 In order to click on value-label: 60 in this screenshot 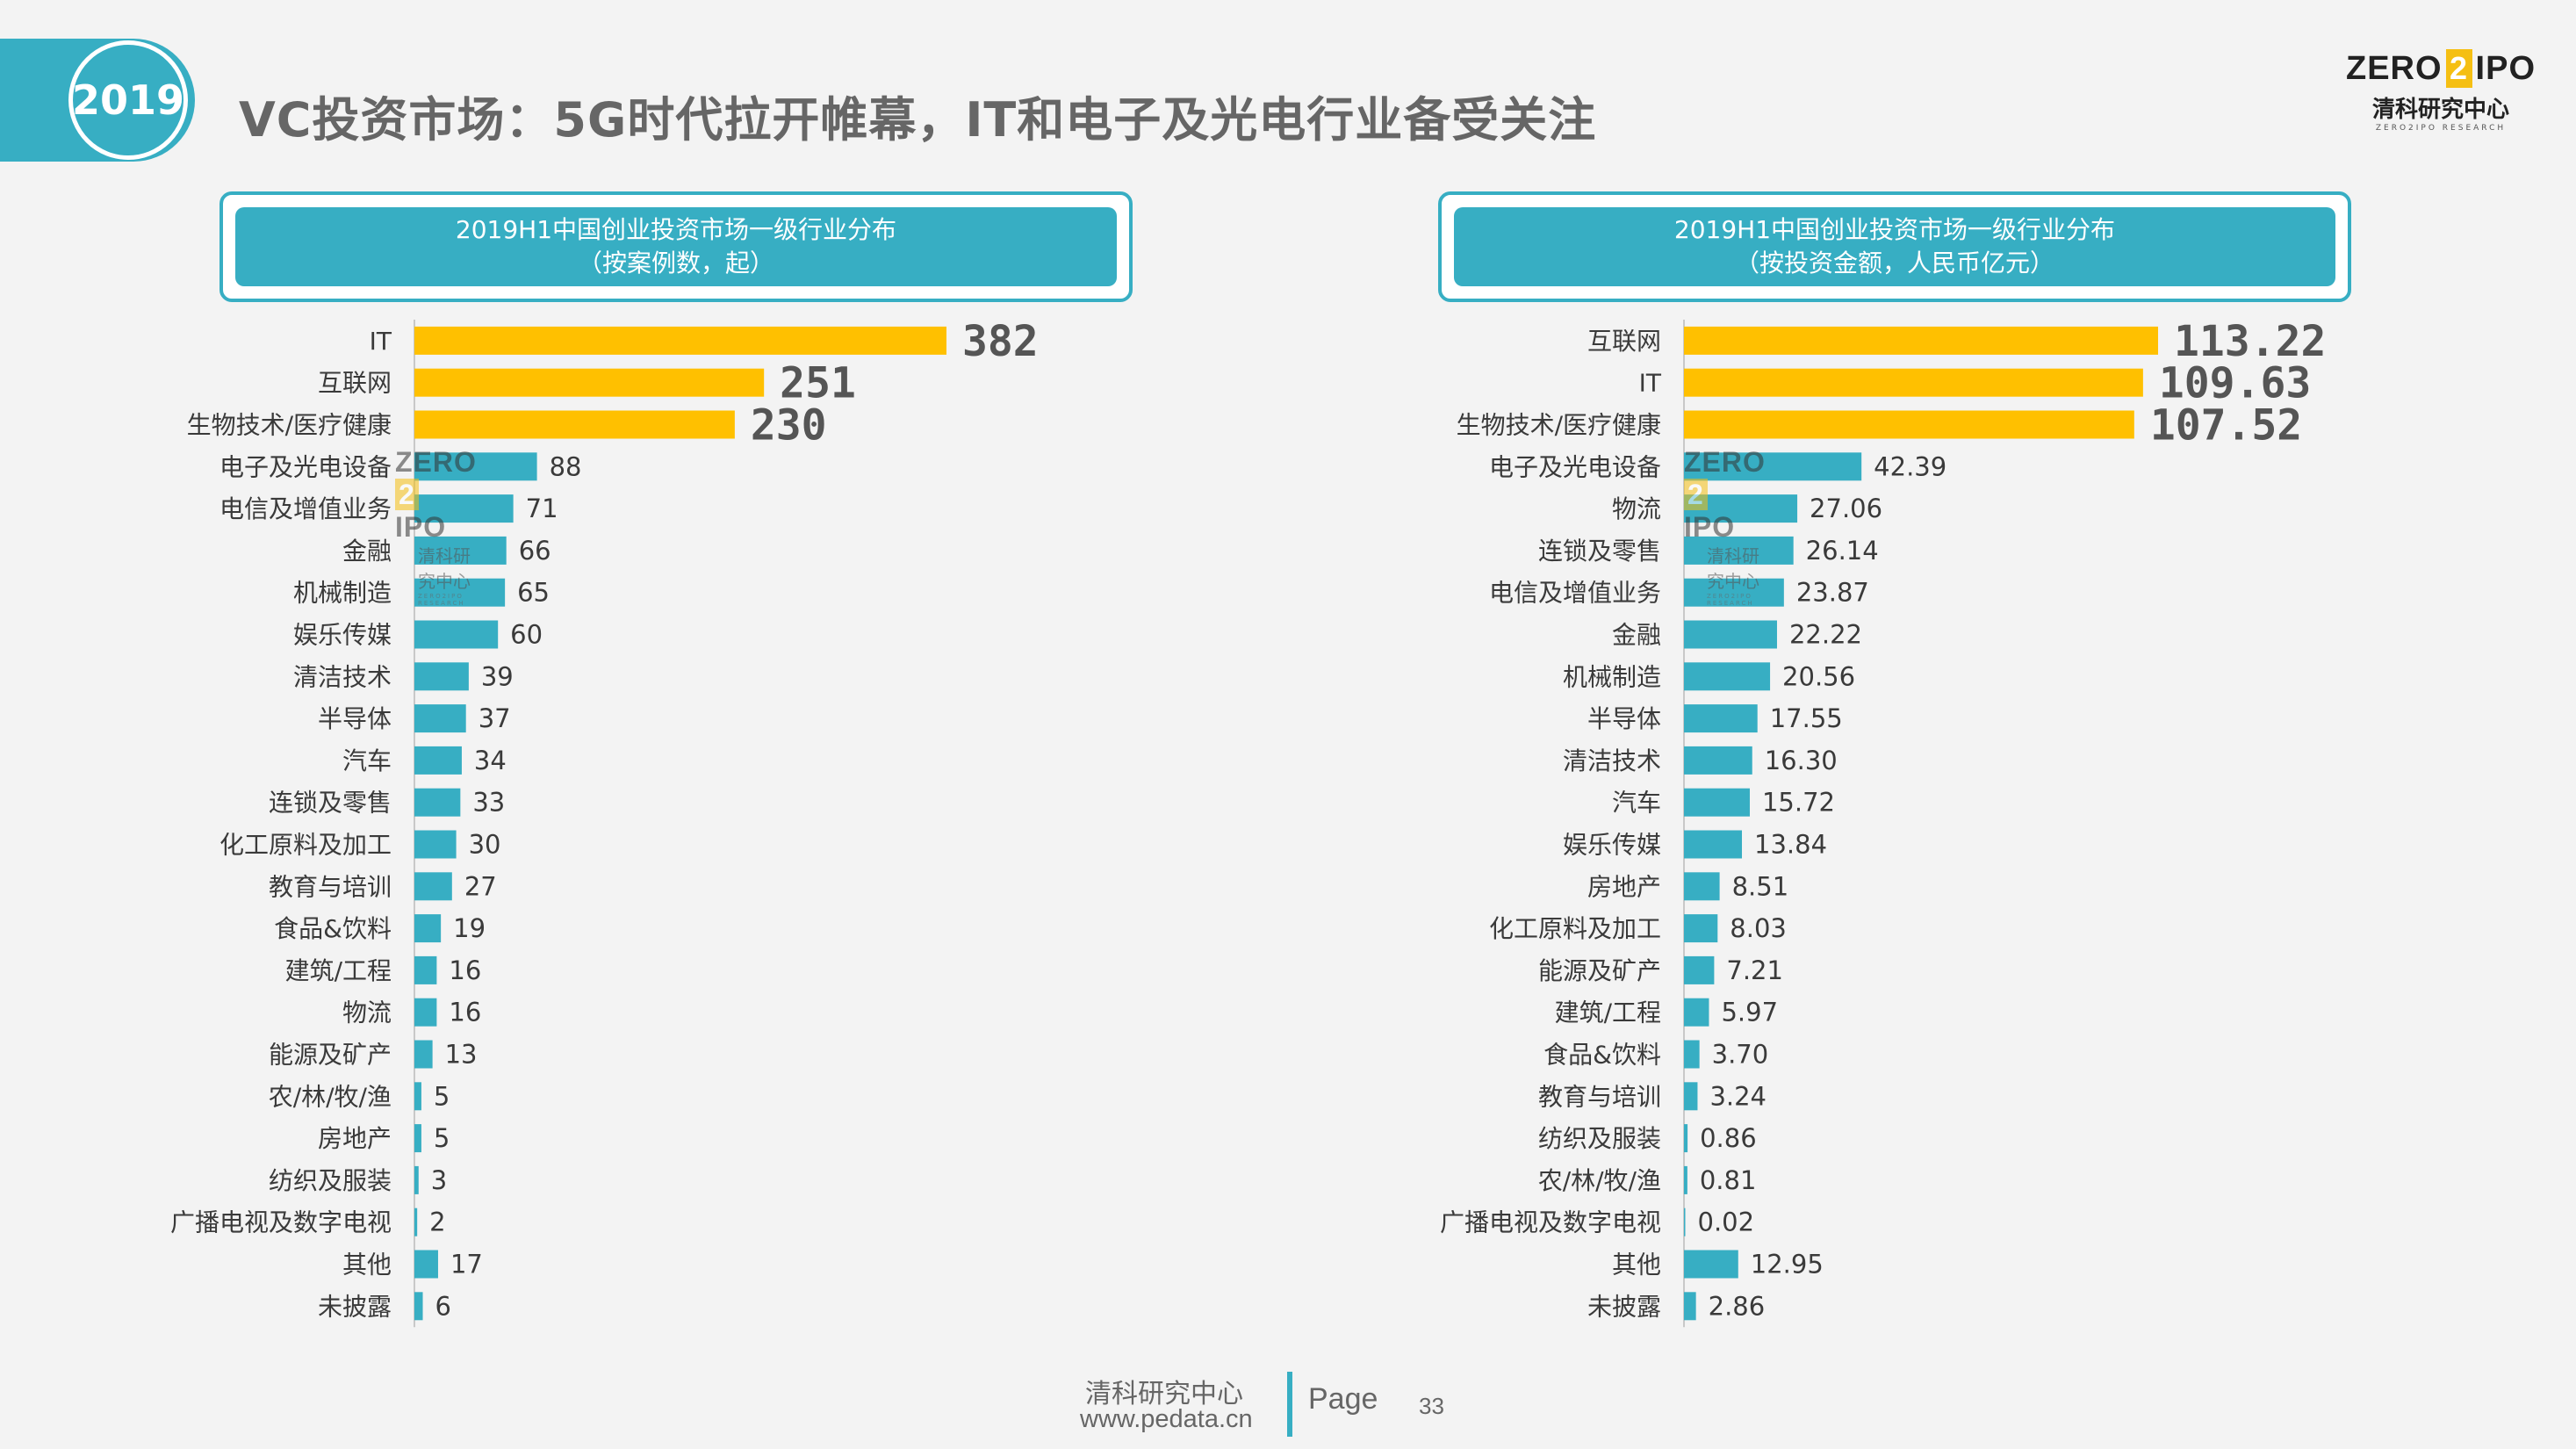, I will do `click(526, 635)`.